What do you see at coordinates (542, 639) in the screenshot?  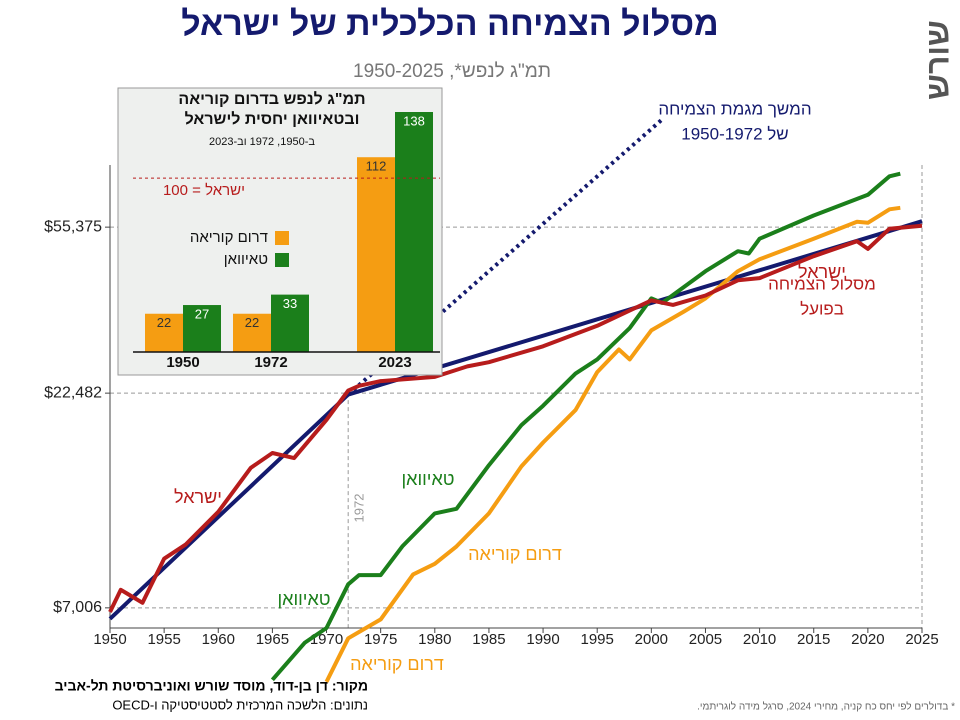 I see `x-tick-label: 1990` at bounding box center [542, 639].